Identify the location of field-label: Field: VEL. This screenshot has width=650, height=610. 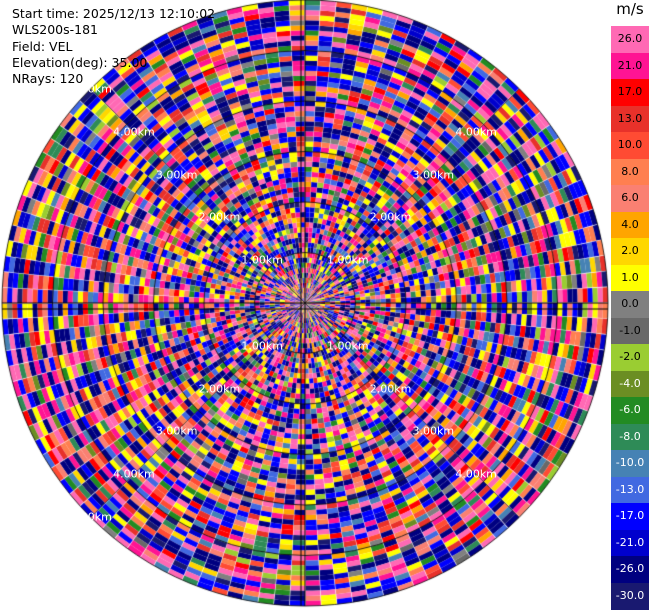
(42, 46).